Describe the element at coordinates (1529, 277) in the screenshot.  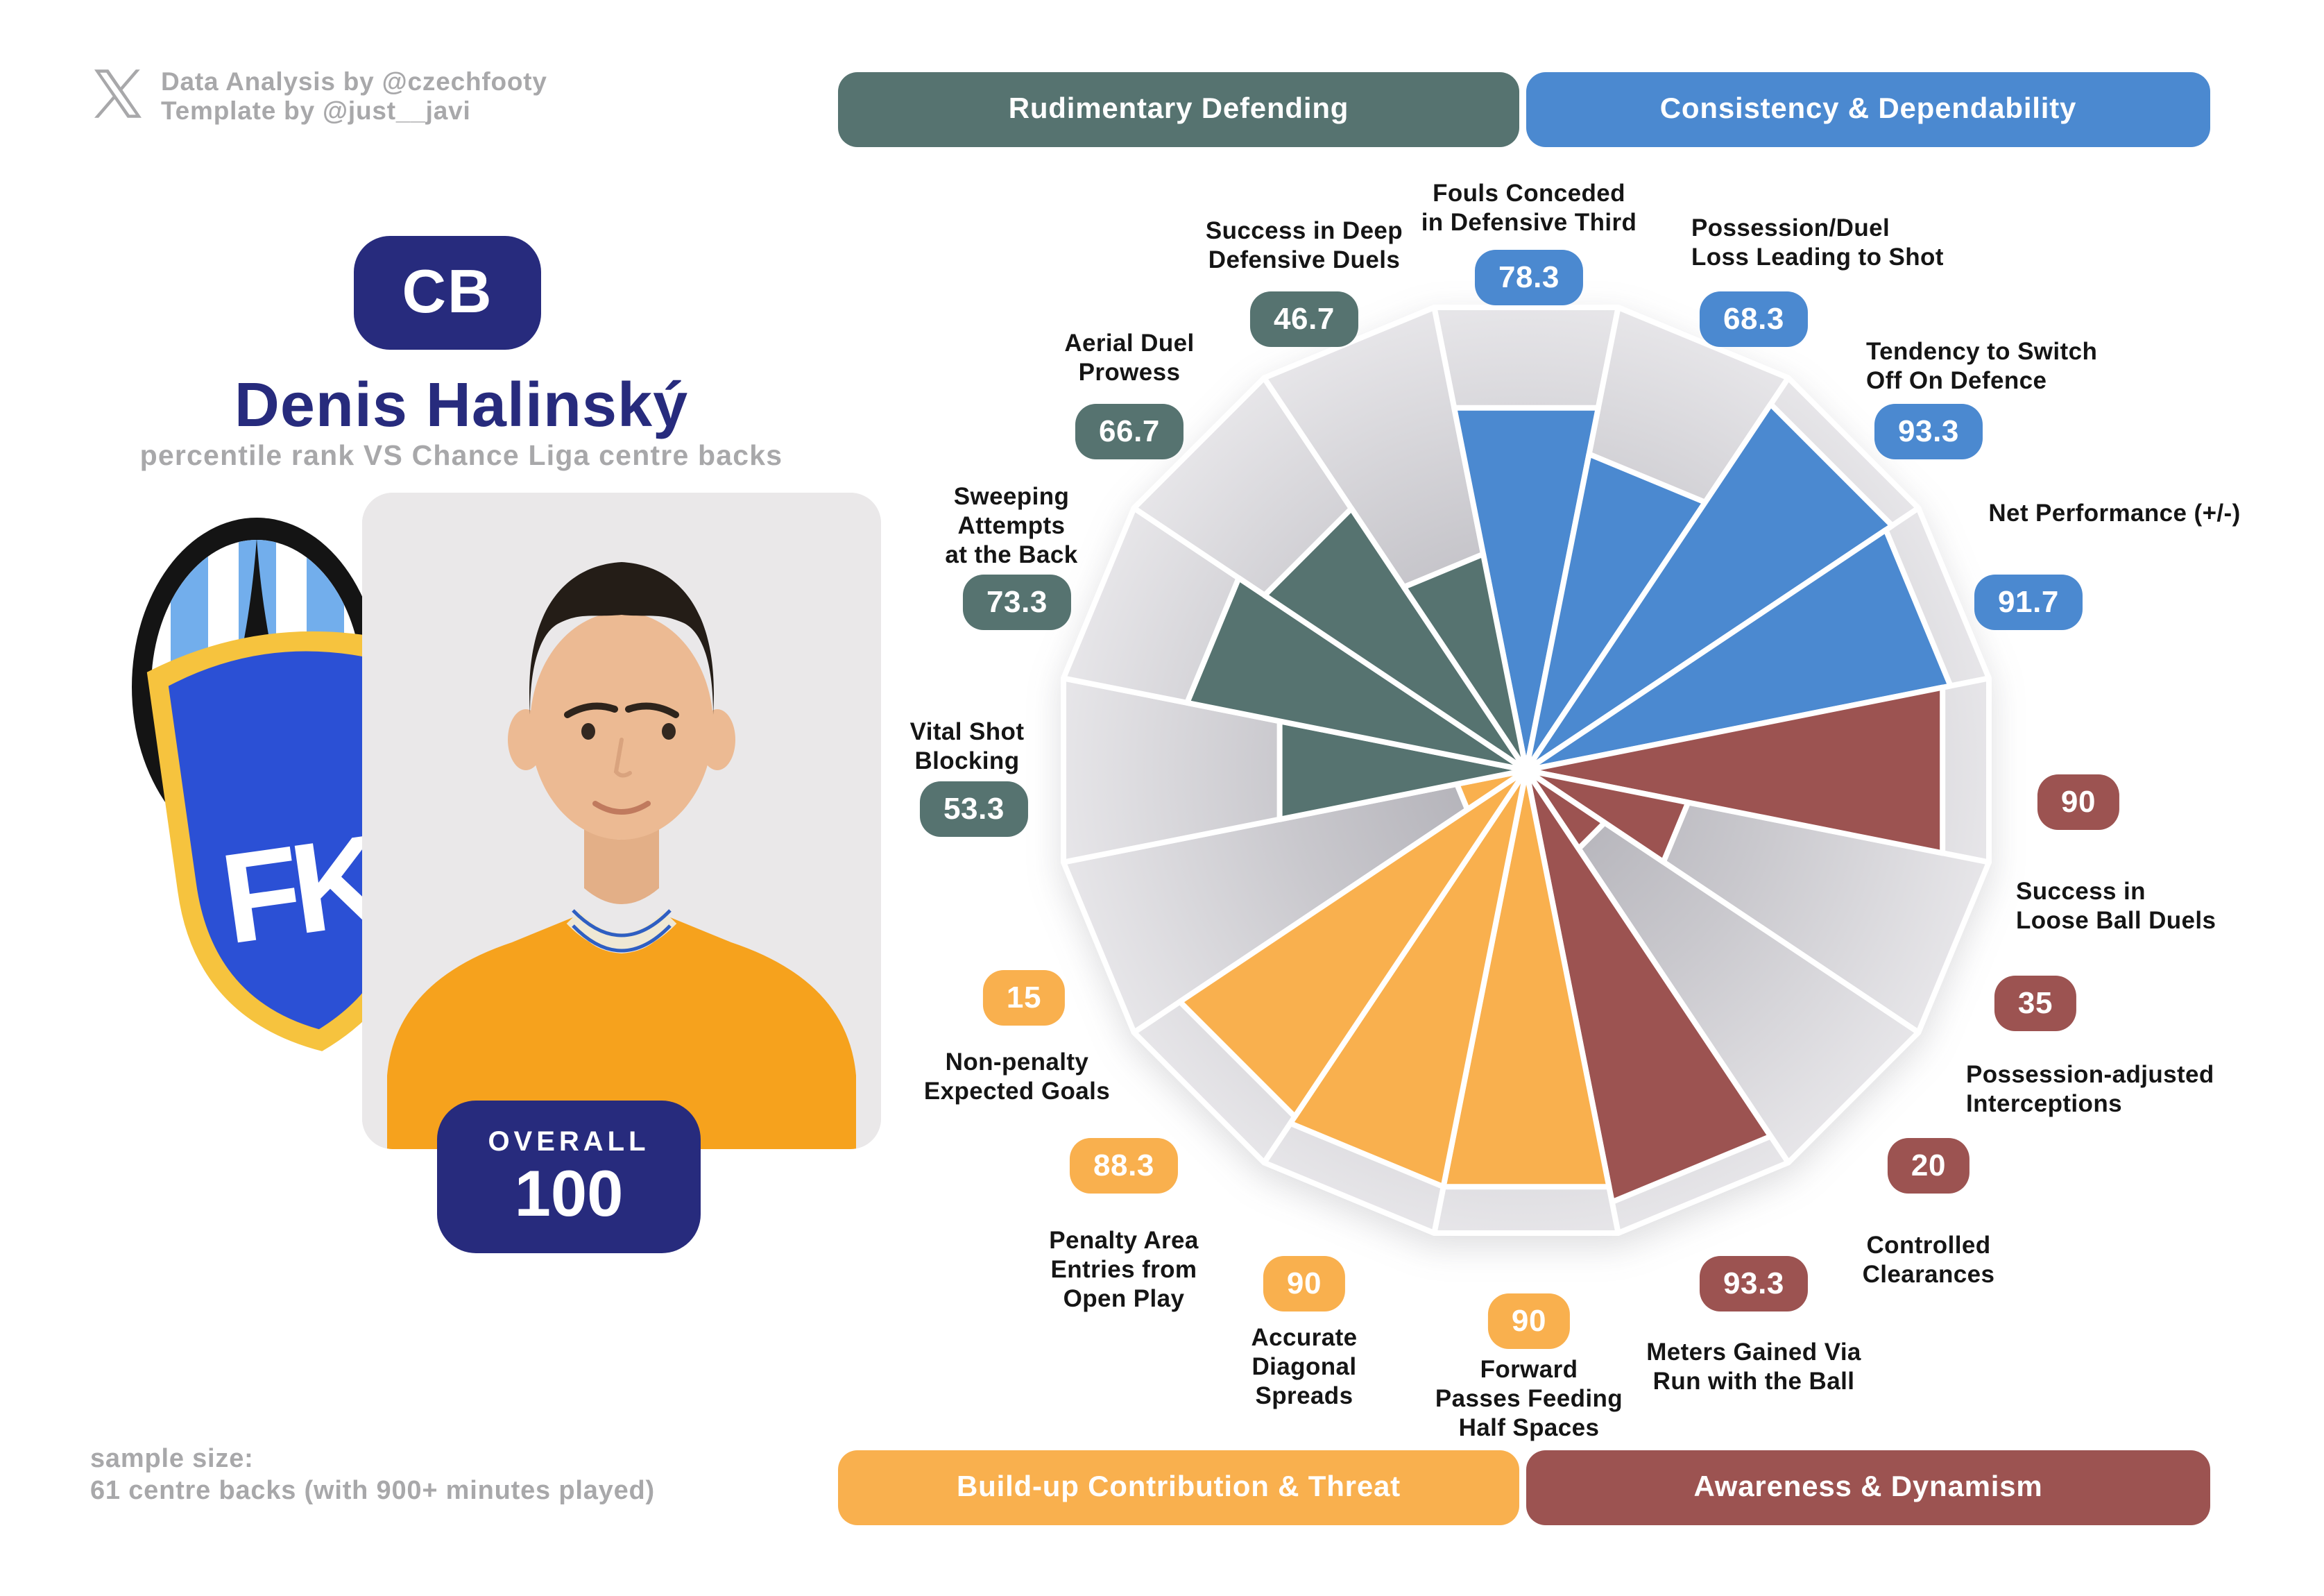
I see `stat-value-badge: 78.3` at that location.